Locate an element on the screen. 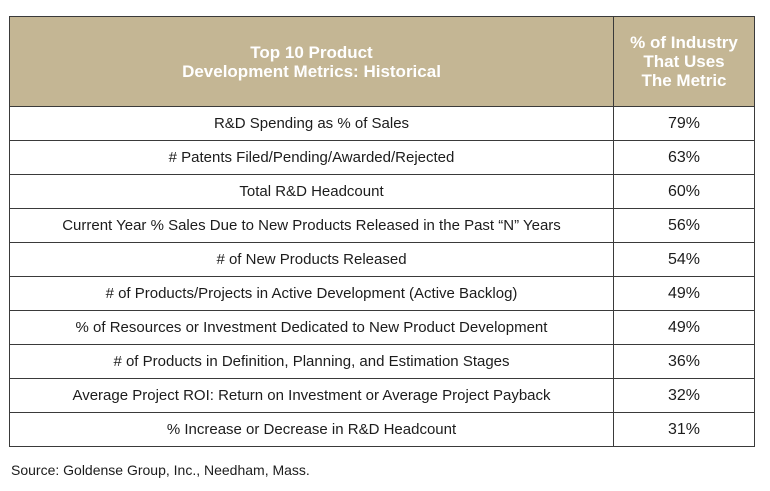  value-cell: 32% is located at coordinates (684, 395).